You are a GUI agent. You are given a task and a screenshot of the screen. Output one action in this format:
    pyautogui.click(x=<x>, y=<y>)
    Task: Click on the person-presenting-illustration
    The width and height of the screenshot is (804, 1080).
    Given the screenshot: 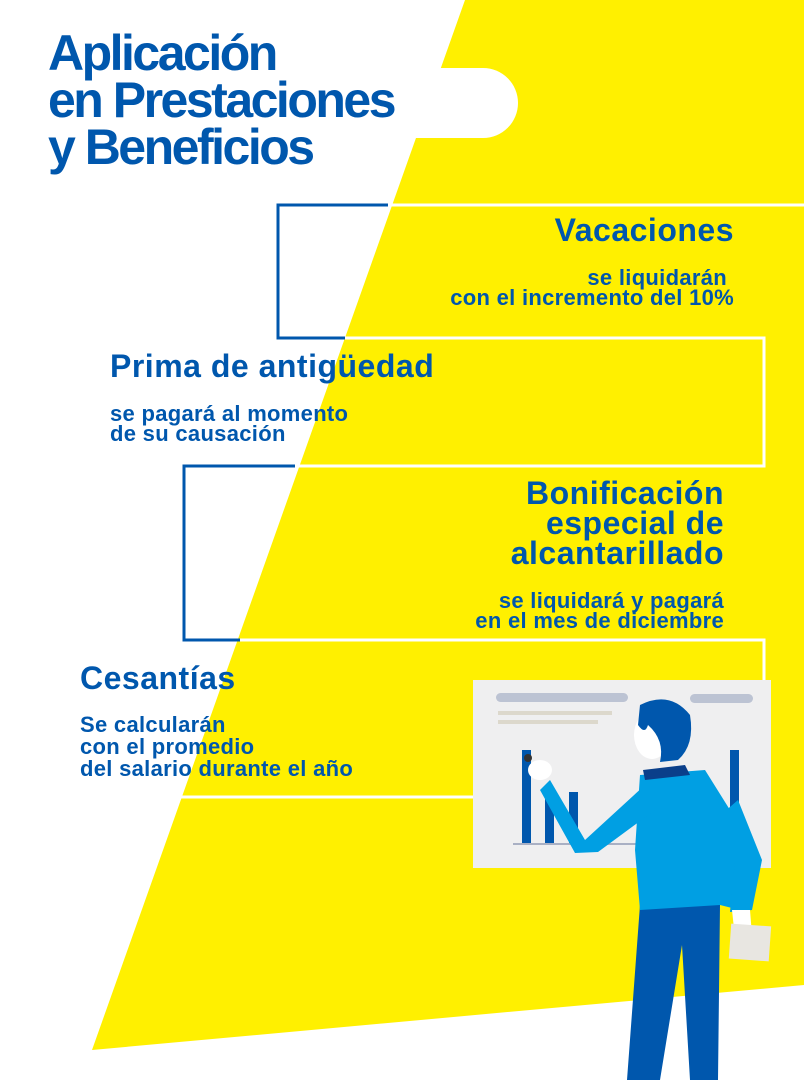 What is the action you would take?
    pyautogui.click(x=622, y=880)
    